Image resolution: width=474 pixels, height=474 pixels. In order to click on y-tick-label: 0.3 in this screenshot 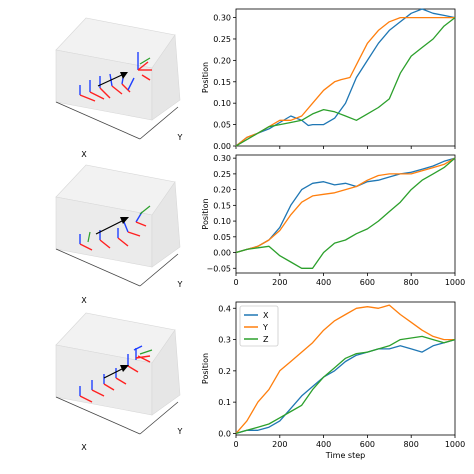, I will do `click(224, 340)`.